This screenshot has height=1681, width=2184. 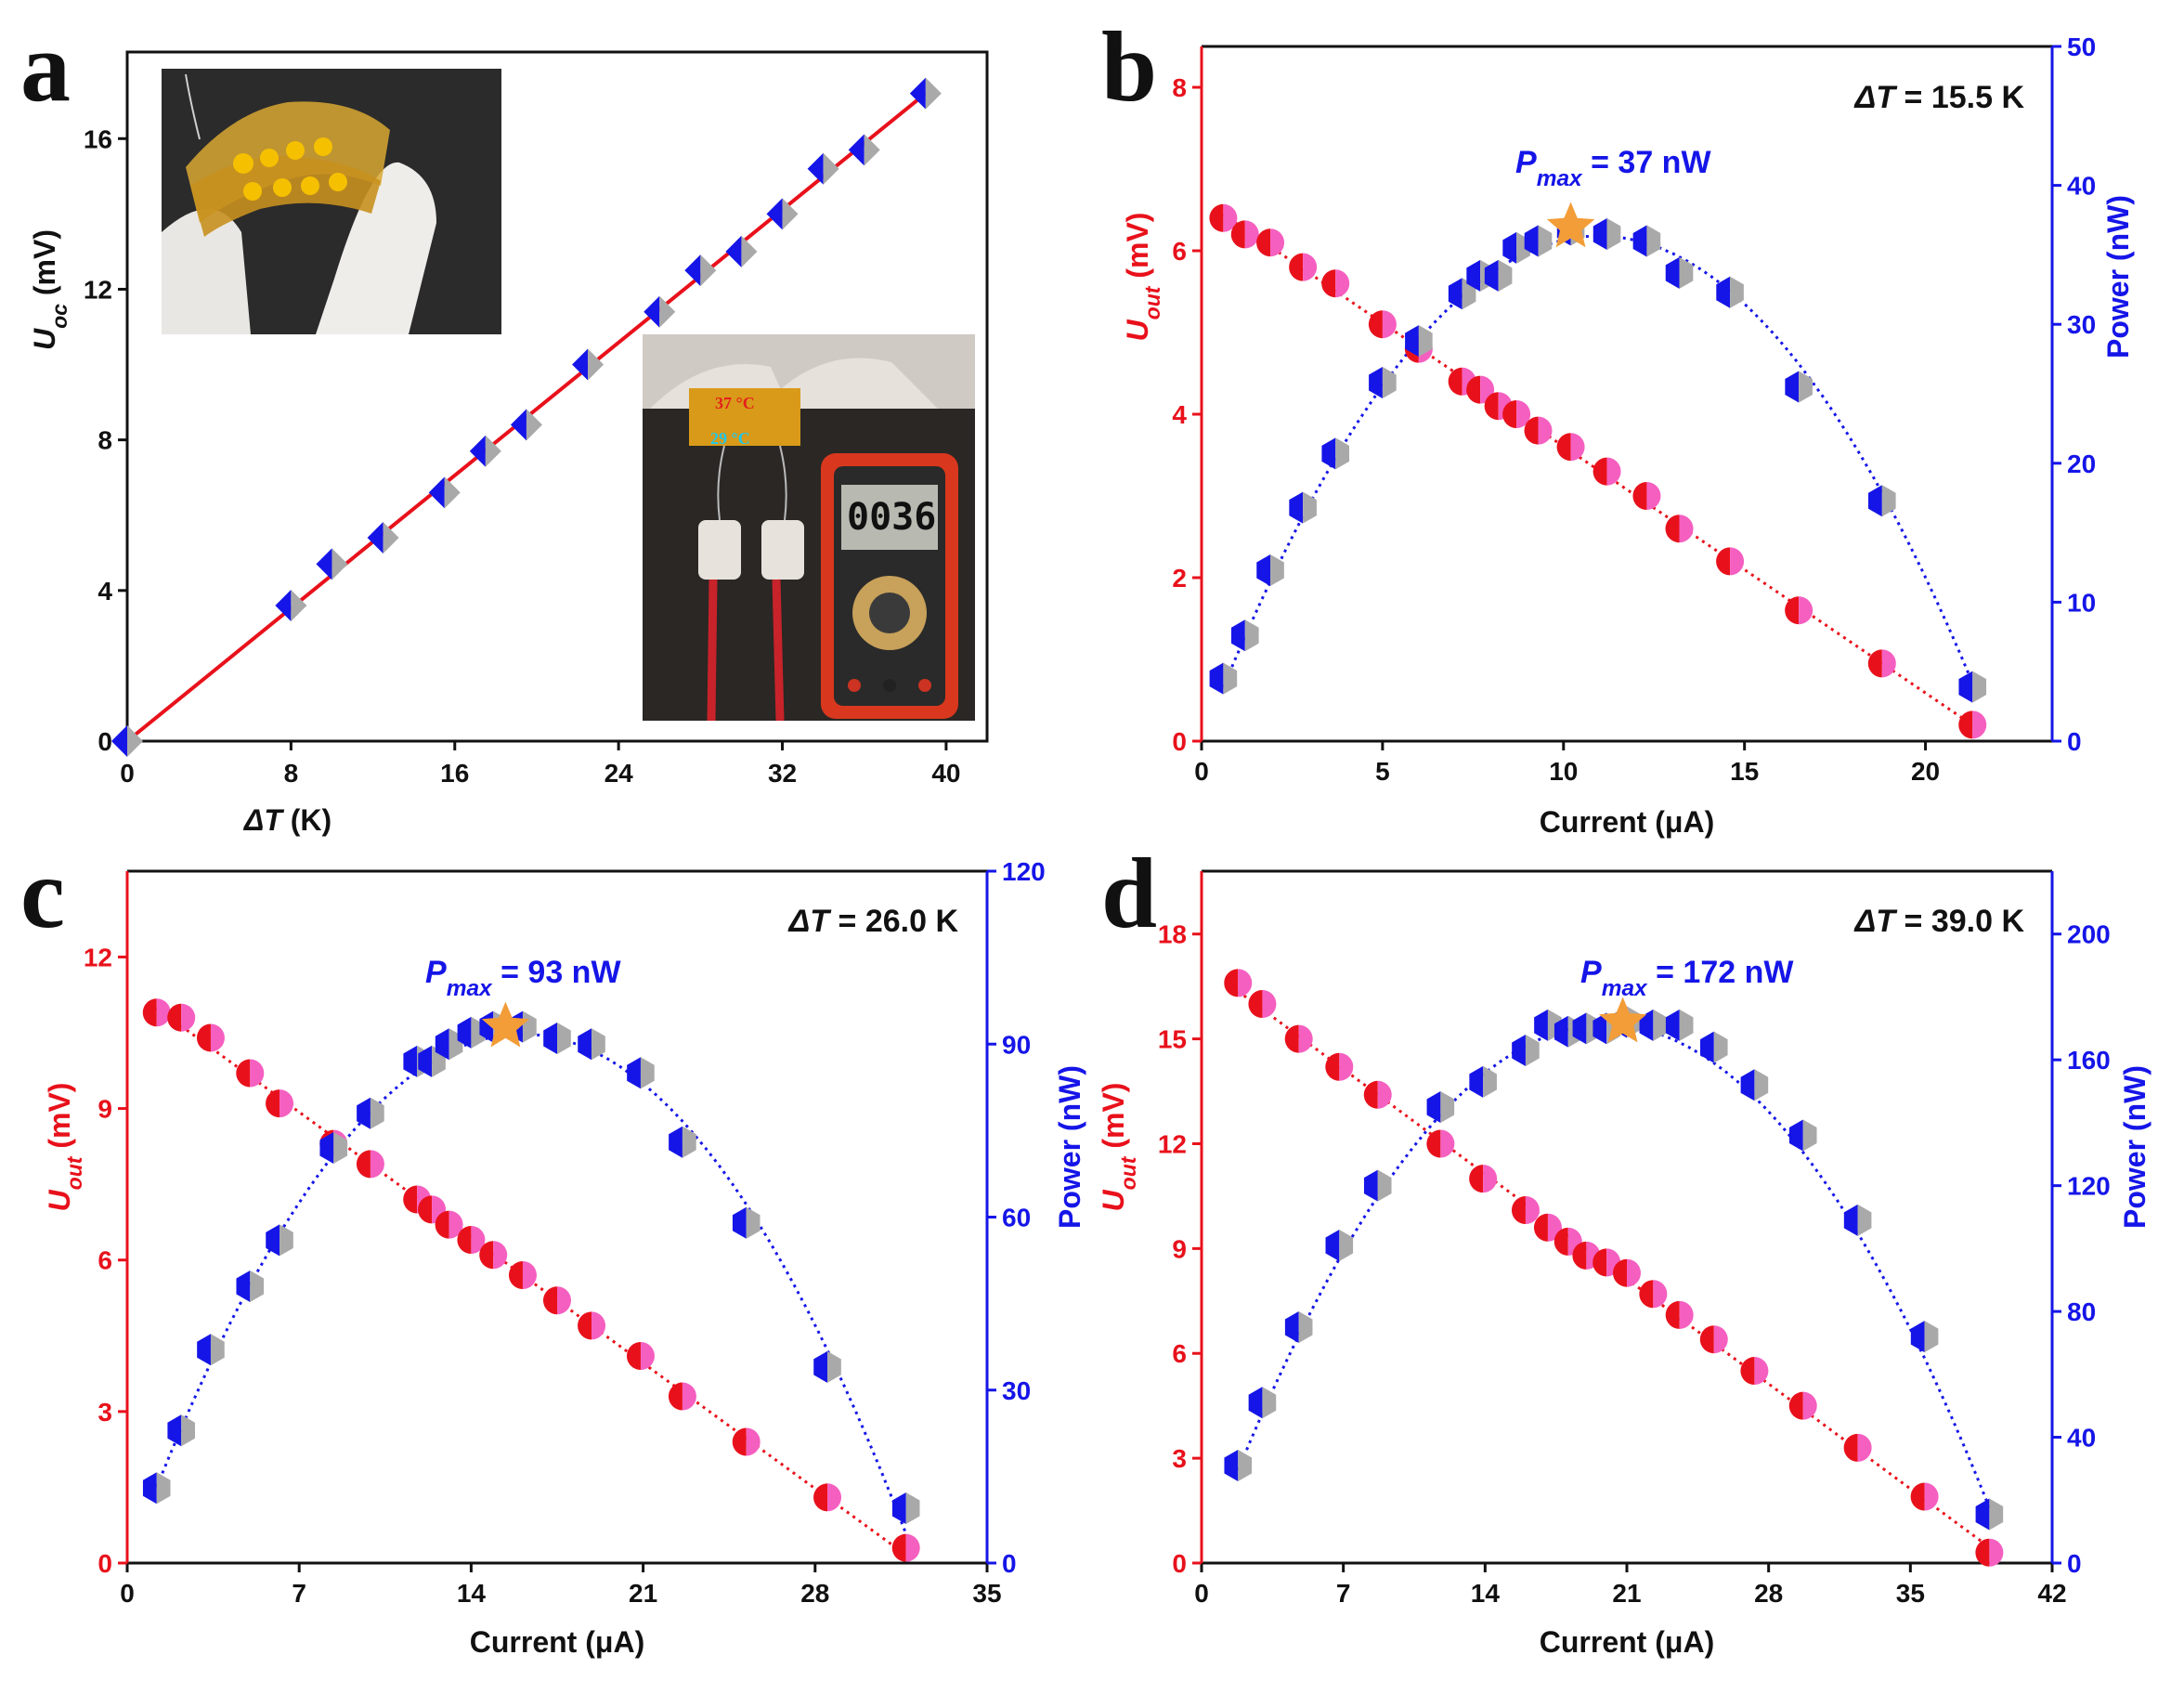 I want to click on data-point-a-14-left, so click(x=917, y=93).